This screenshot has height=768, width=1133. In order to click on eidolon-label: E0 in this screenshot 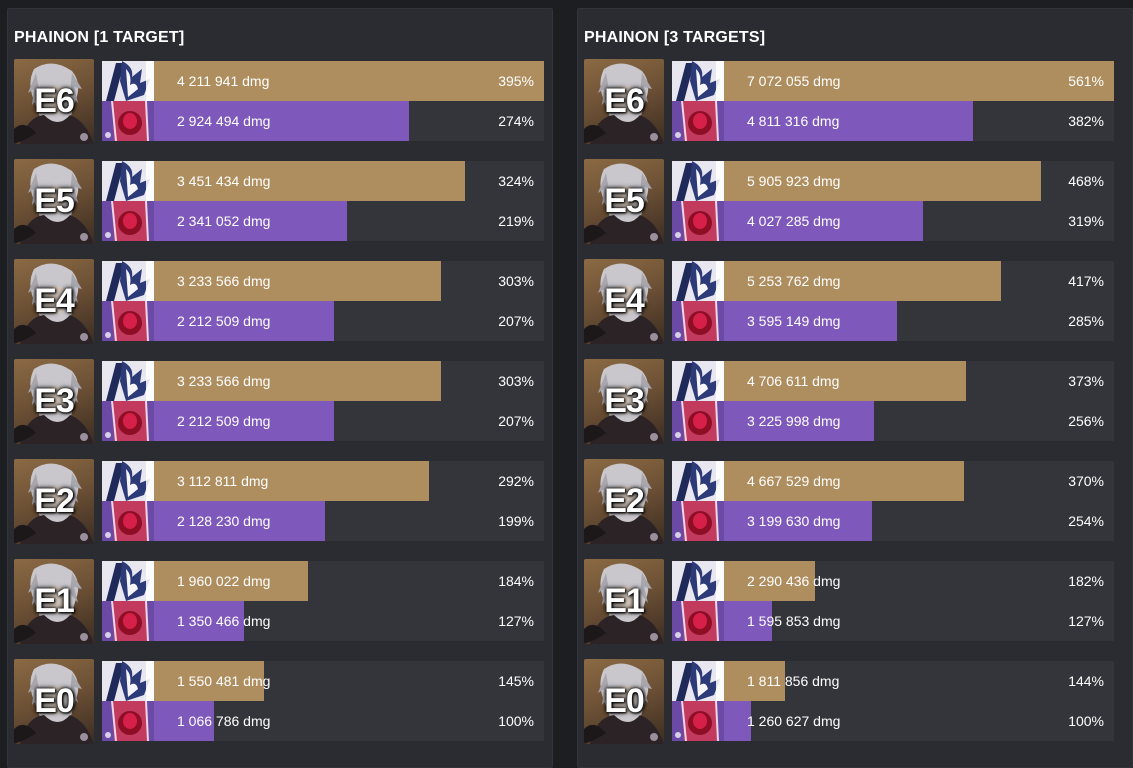, I will do `click(624, 701)`.